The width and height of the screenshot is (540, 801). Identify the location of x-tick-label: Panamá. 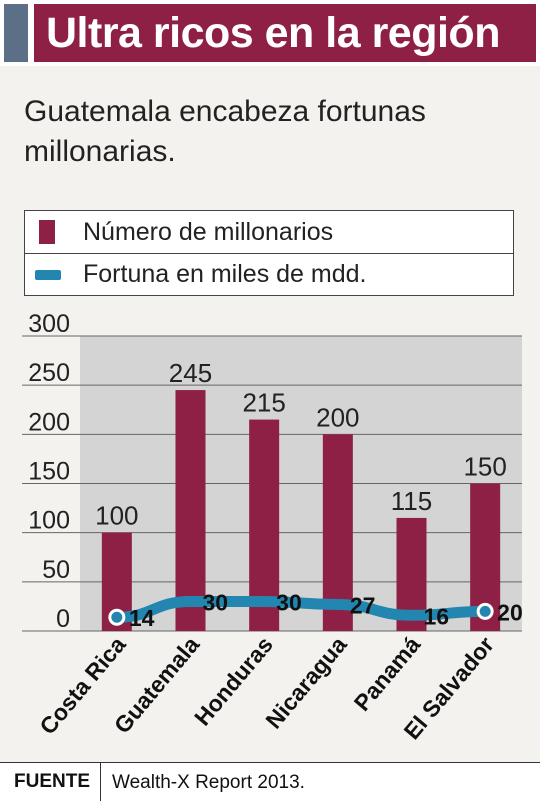
(387, 673).